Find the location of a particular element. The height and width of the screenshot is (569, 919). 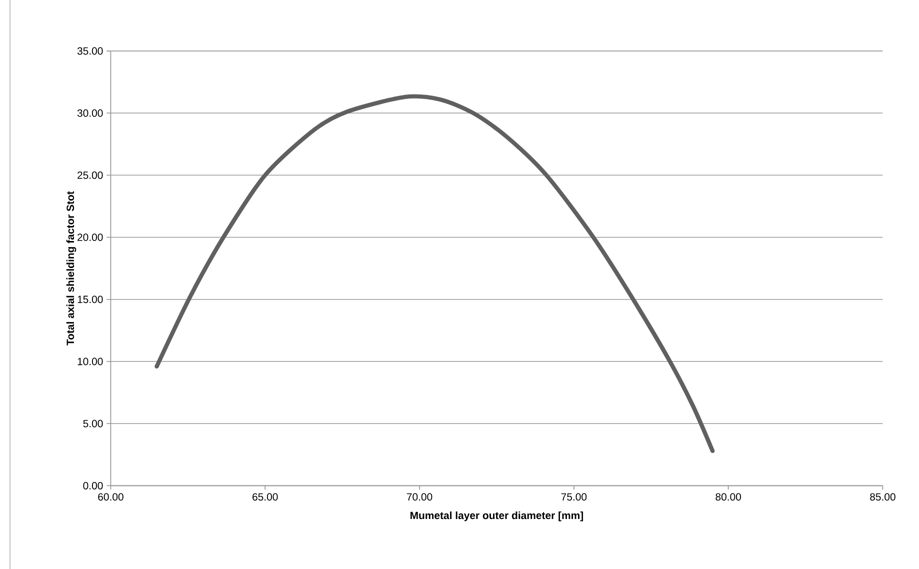

y-tick-label: 25.00 is located at coordinates (90, 175).